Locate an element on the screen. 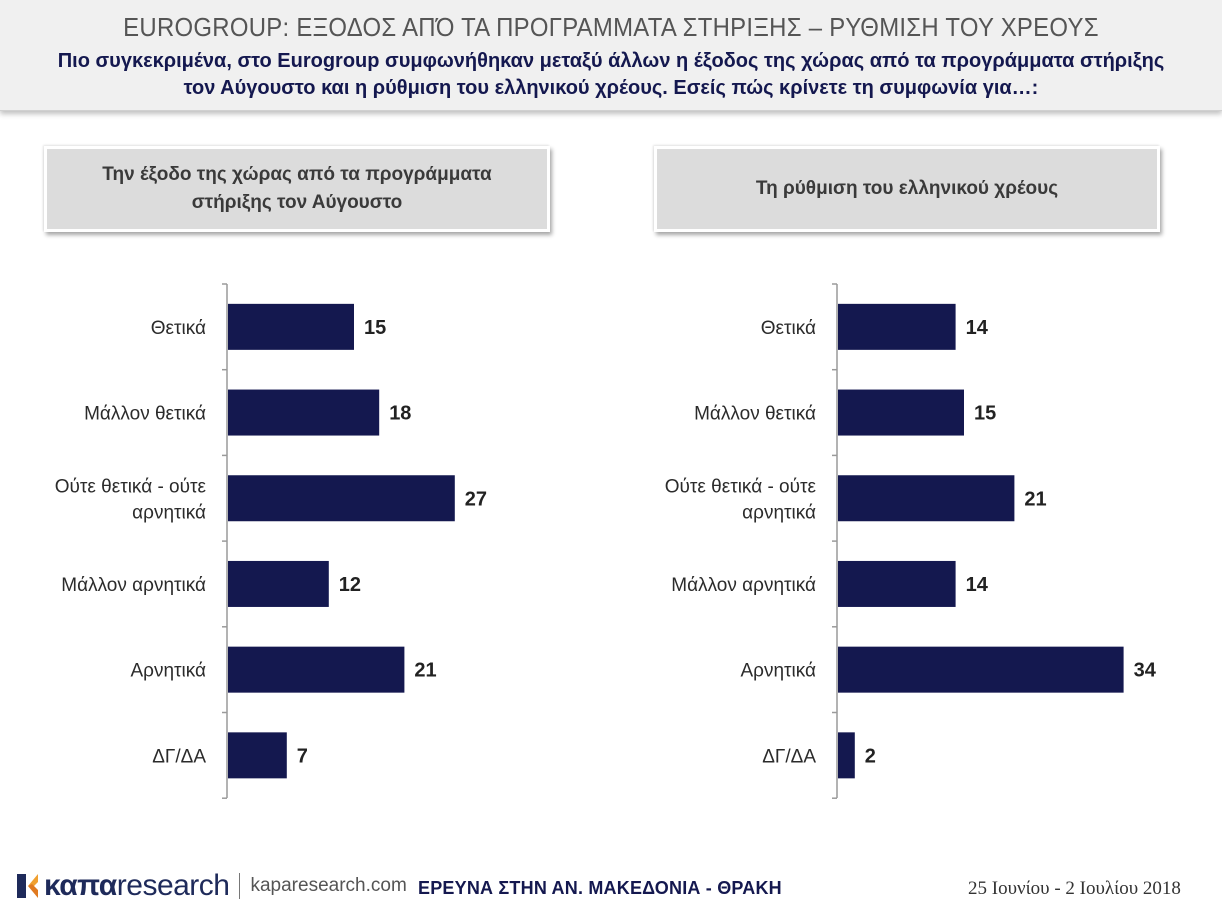 The height and width of the screenshot is (917, 1222). right-chart-value-label: 2 is located at coordinates (870, 756).